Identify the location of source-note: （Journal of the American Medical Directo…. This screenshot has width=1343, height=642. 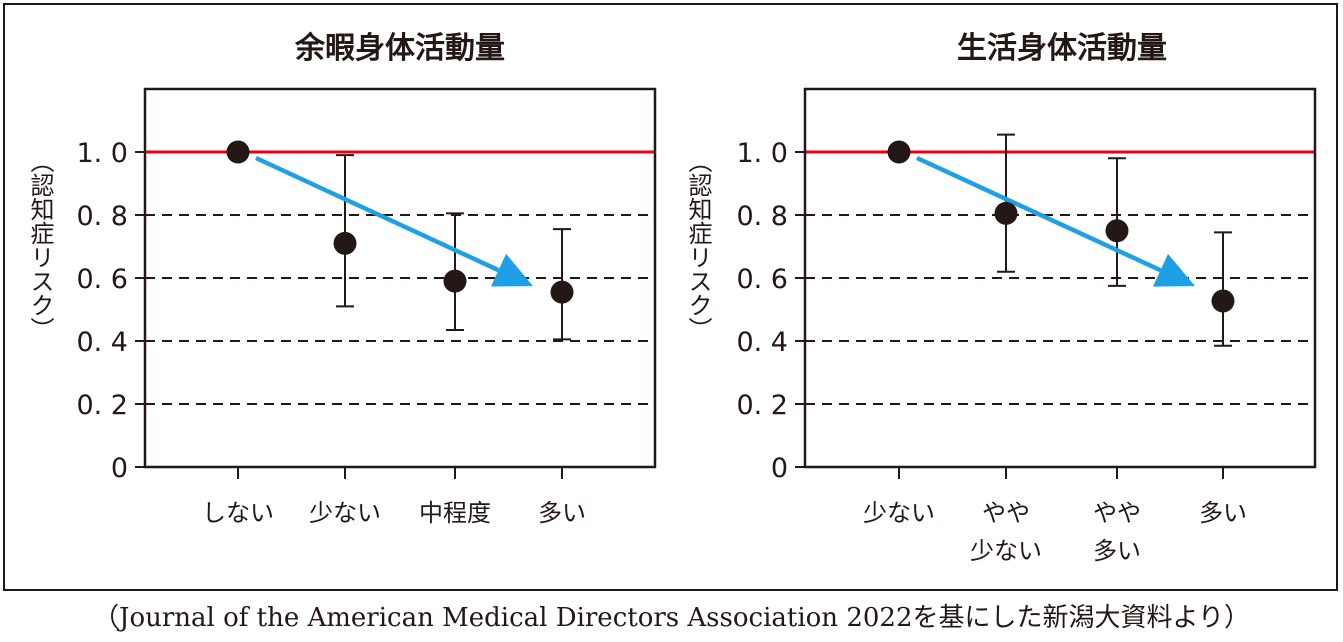
(671, 618).